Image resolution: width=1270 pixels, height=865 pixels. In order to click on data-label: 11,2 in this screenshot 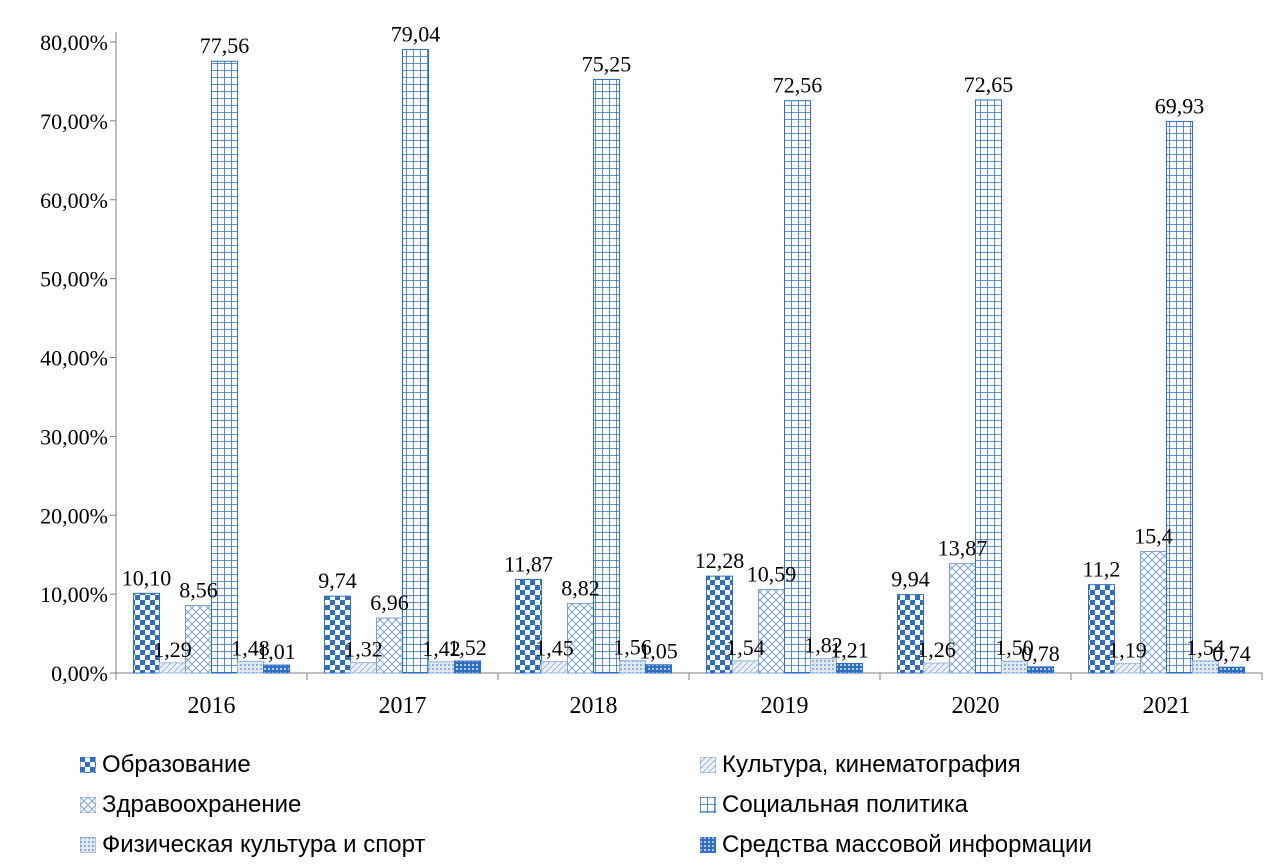, I will do `click(1102, 569)`.